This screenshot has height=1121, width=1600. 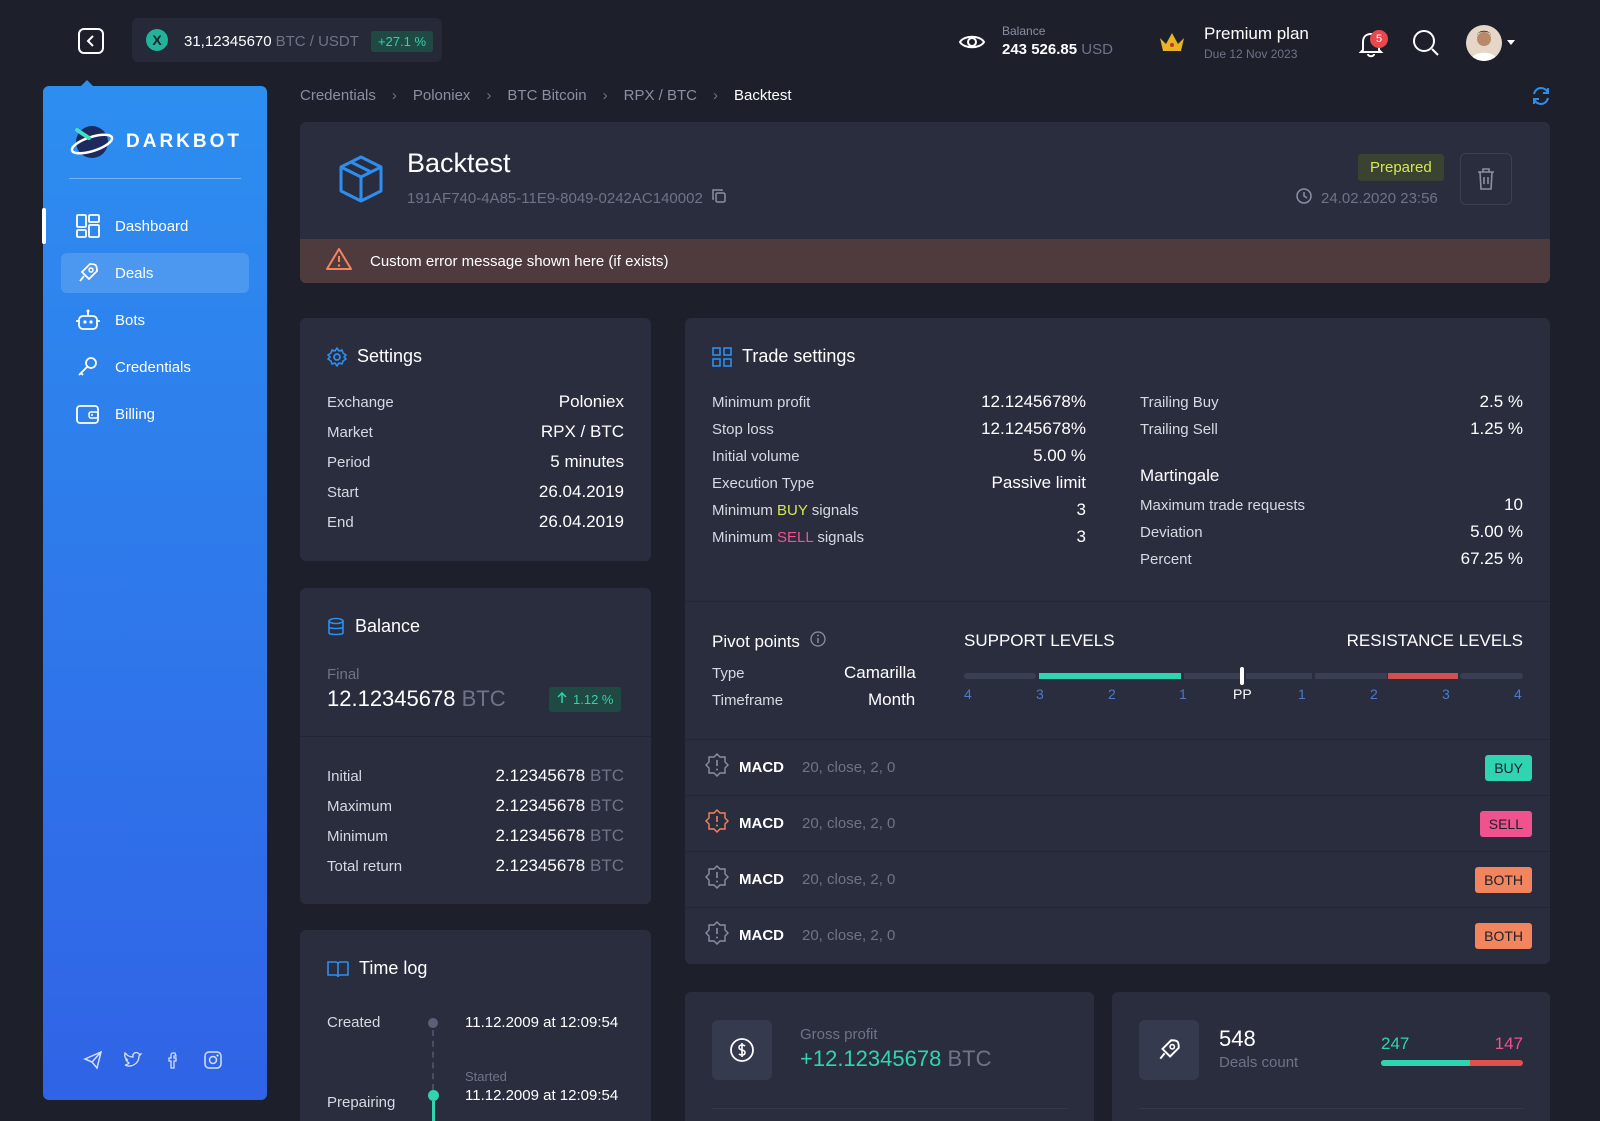 I want to click on trade-label: signals, so click(x=839, y=537).